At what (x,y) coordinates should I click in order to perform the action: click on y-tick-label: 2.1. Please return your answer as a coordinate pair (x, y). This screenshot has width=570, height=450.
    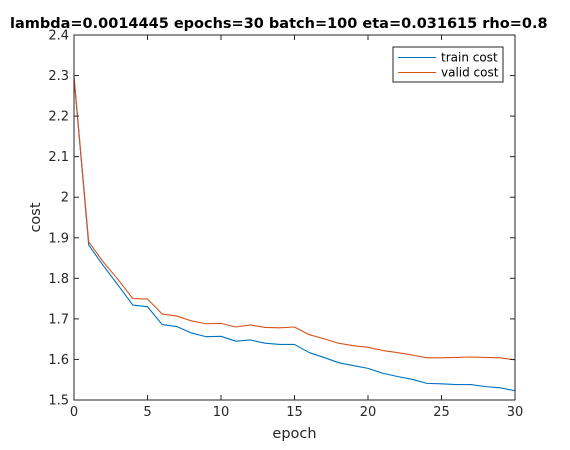
    Looking at the image, I should click on (58, 157).